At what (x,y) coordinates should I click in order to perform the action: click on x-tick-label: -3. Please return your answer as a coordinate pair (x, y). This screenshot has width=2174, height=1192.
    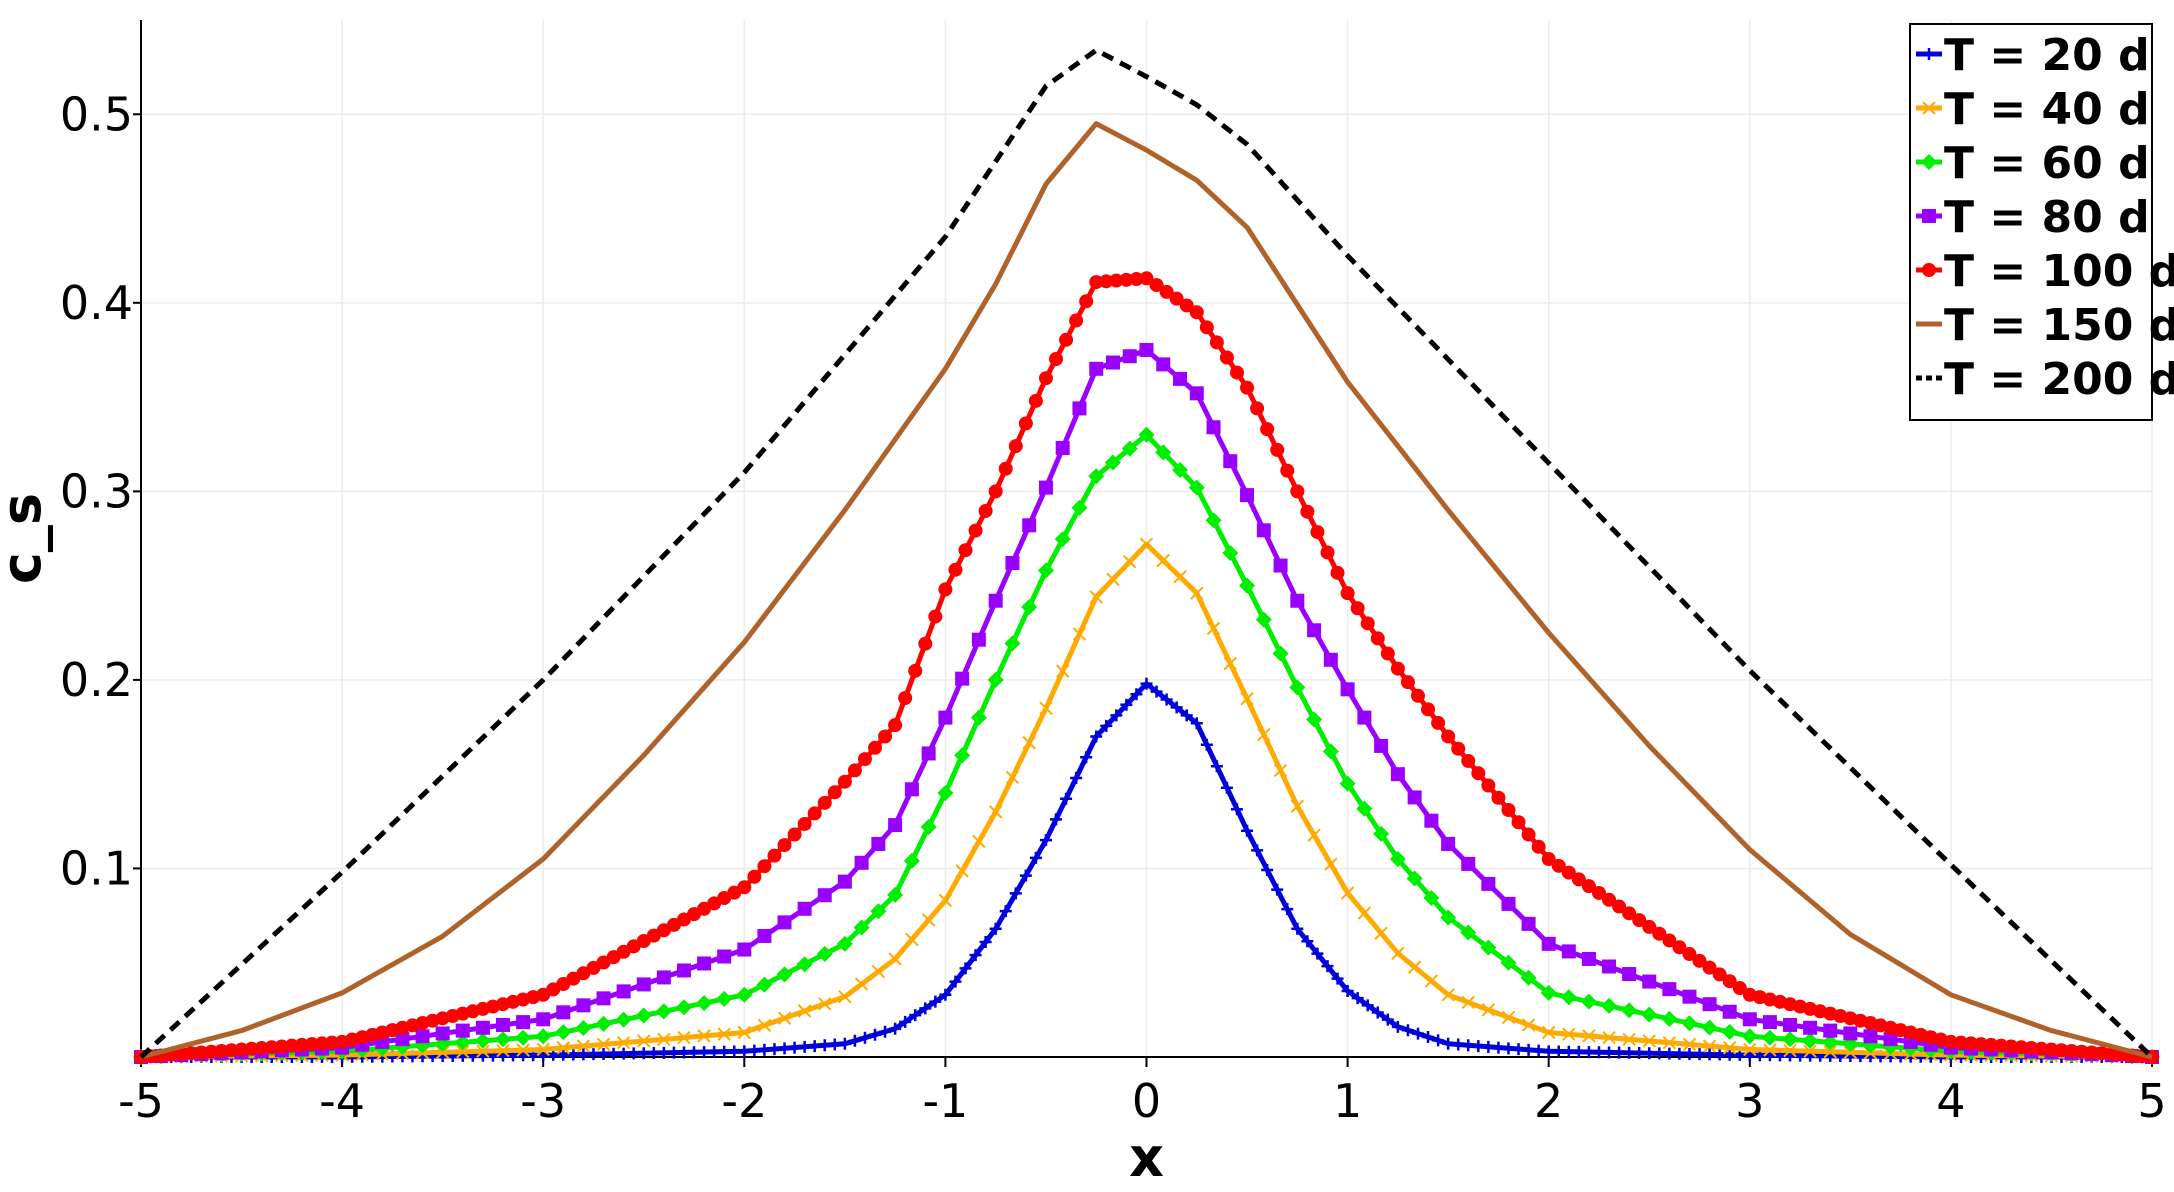
    Looking at the image, I should click on (543, 1101).